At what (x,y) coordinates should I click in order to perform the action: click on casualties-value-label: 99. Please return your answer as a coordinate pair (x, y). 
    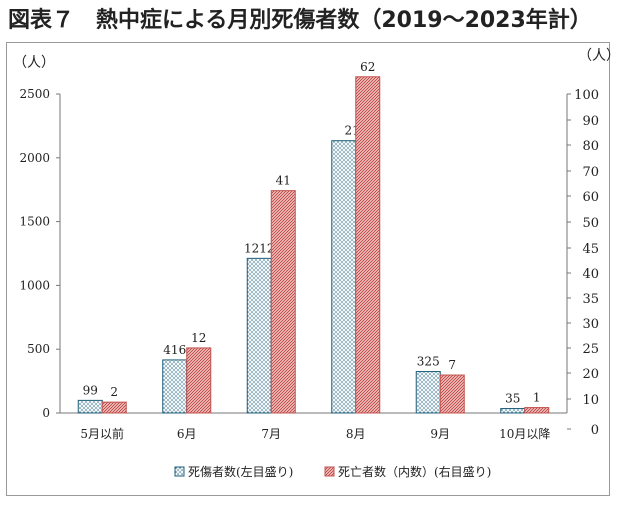
    Looking at the image, I should click on (90, 390).